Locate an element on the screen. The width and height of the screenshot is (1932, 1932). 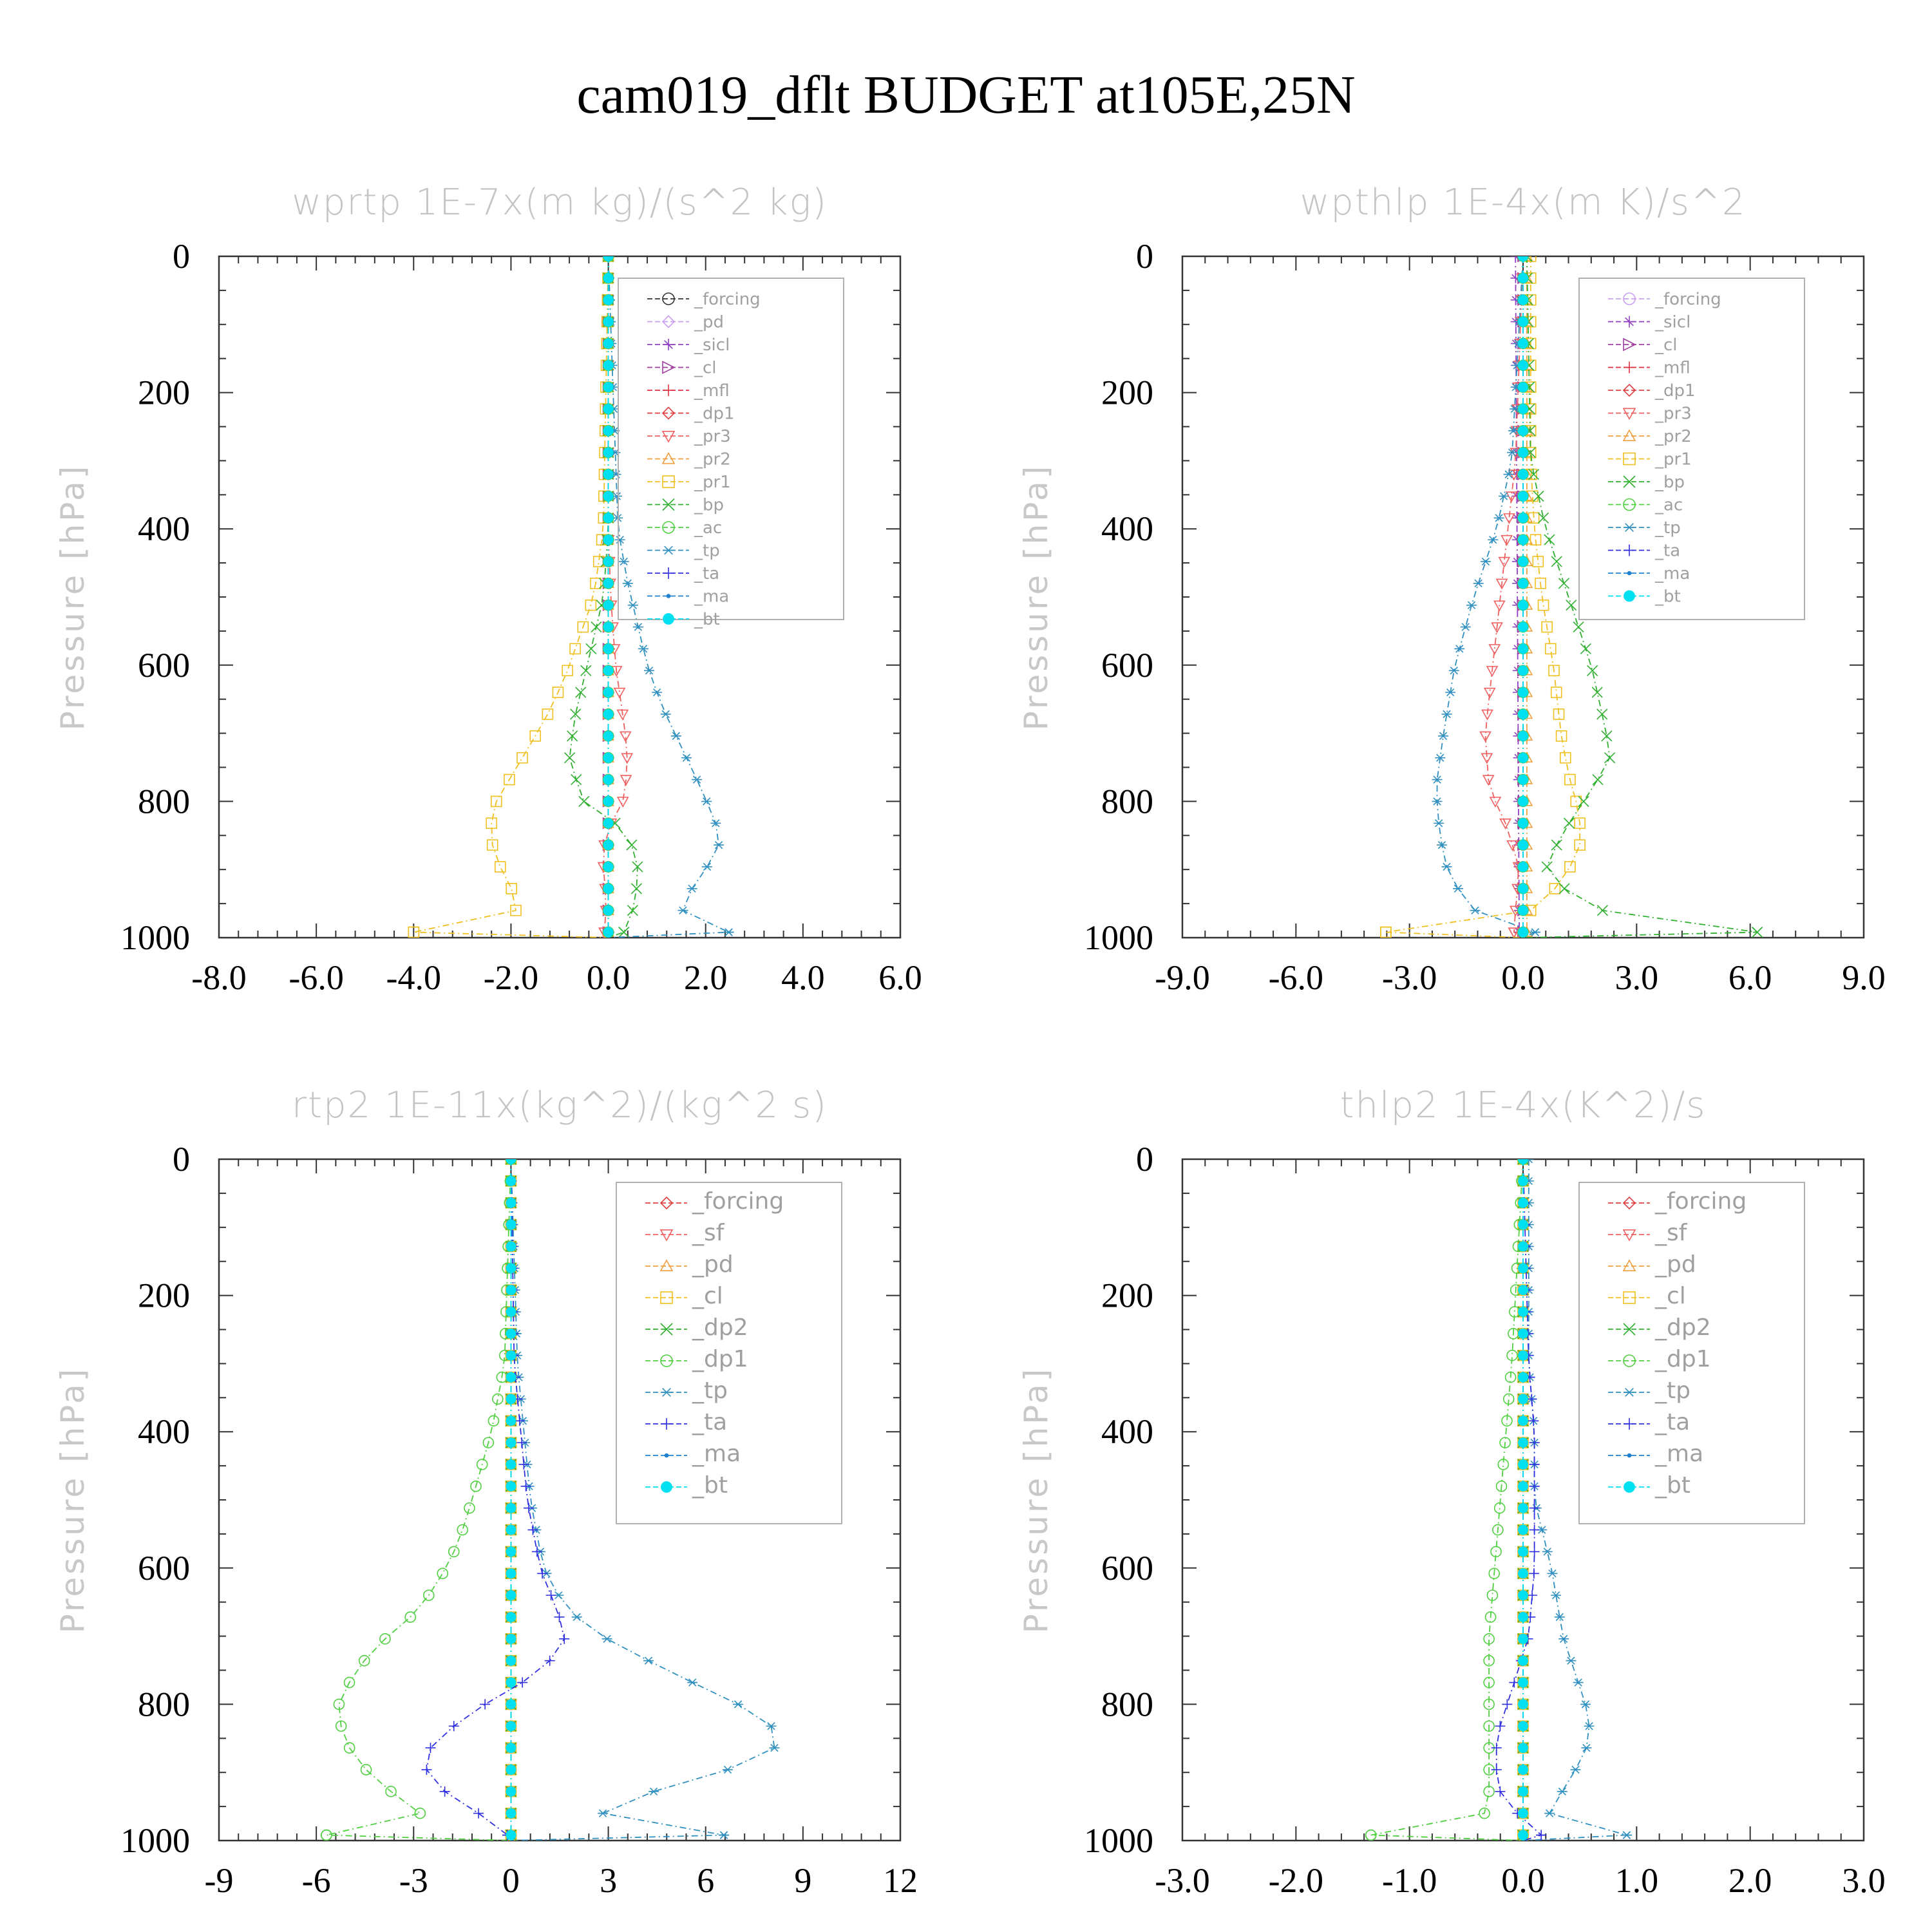
legend-item: _sicl is located at coordinates (1649, 322).